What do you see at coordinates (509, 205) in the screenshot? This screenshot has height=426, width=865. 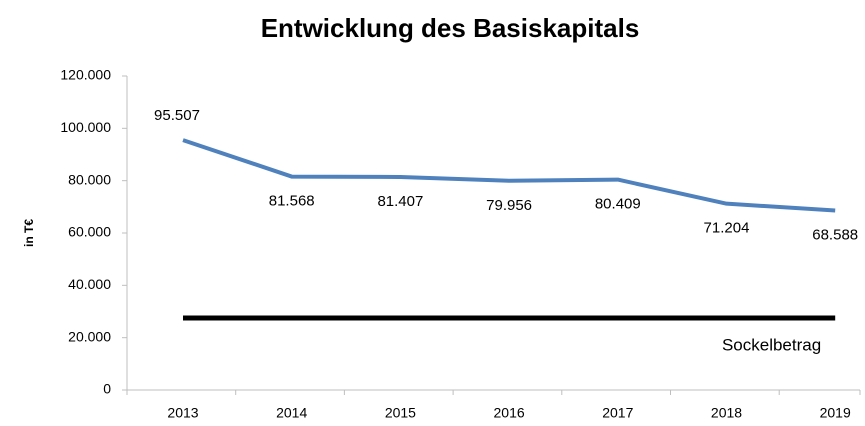 I see `data-label: 79.956` at bounding box center [509, 205].